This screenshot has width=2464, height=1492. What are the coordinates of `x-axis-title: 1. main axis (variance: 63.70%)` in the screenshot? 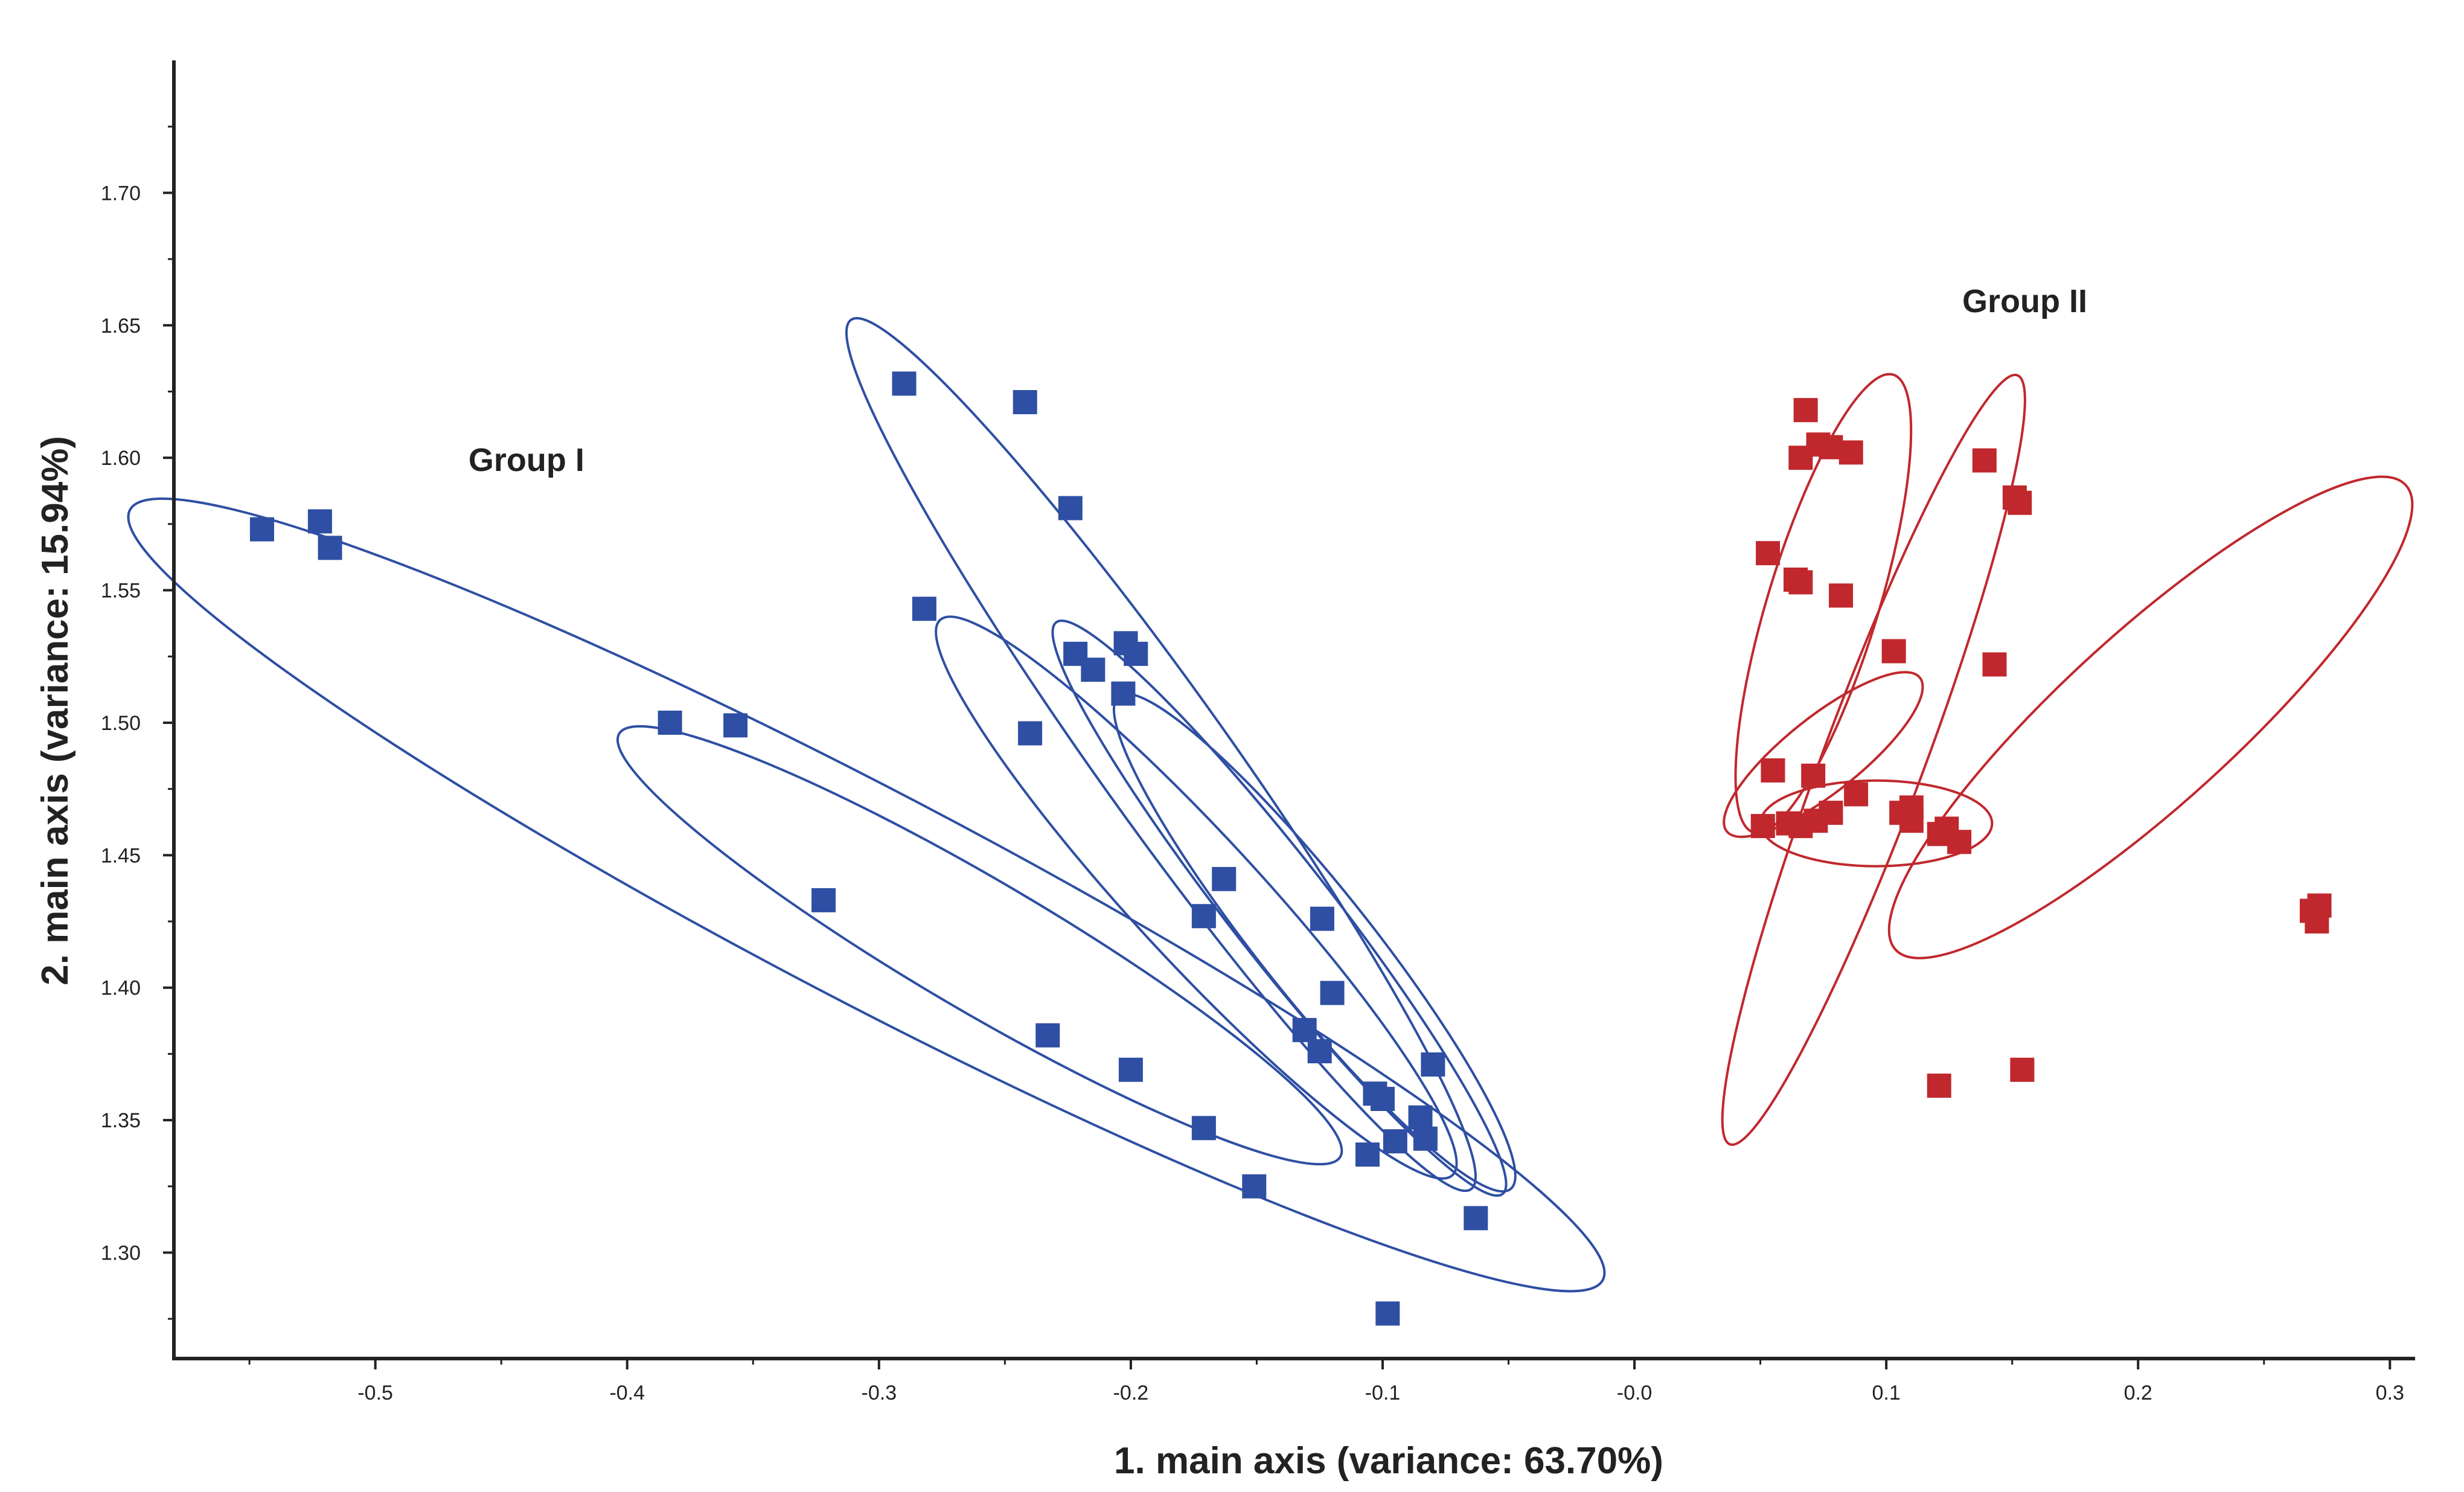 It's located at (1388, 1461).